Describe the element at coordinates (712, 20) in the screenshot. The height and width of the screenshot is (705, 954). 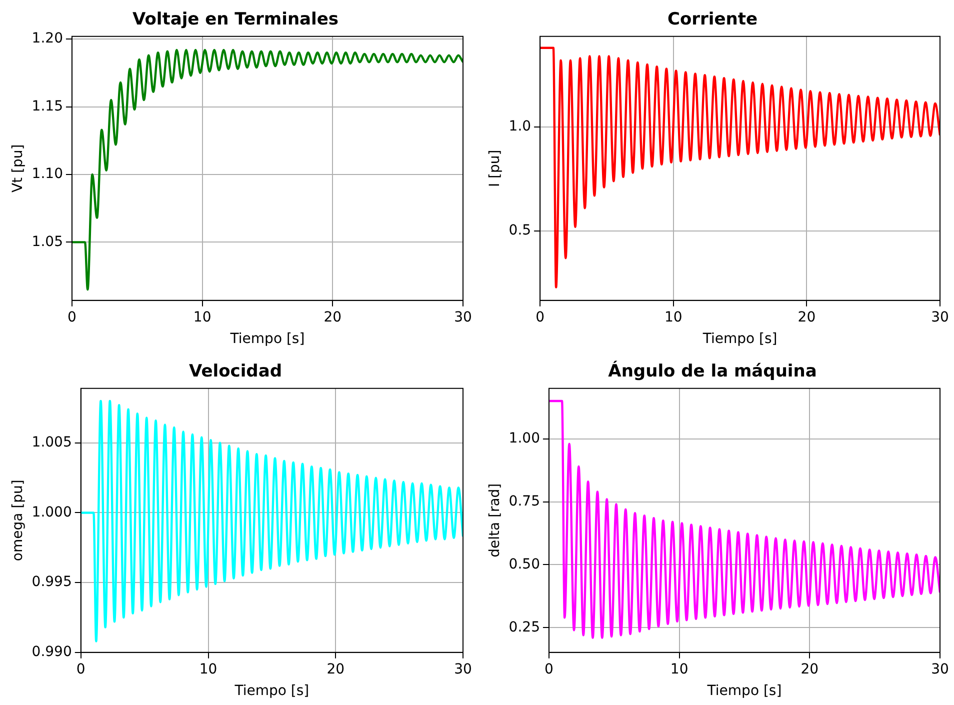
I see `chart-title: Corriente` at that location.